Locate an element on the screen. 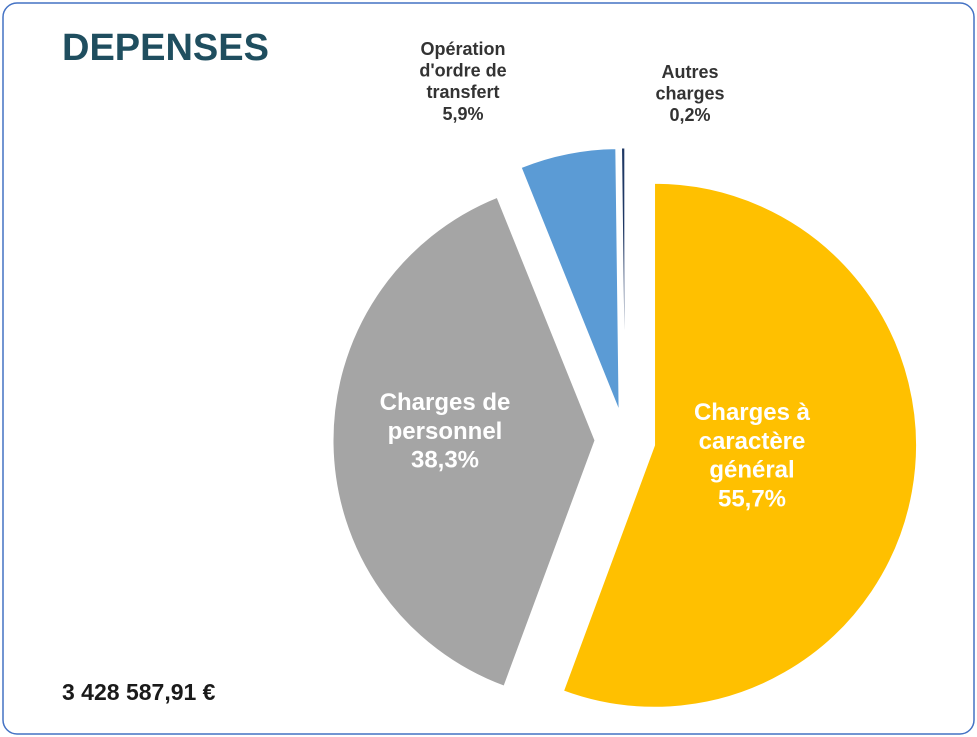 The height and width of the screenshot is (737, 977). slice-label-line: Opération is located at coordinates (462, 49).